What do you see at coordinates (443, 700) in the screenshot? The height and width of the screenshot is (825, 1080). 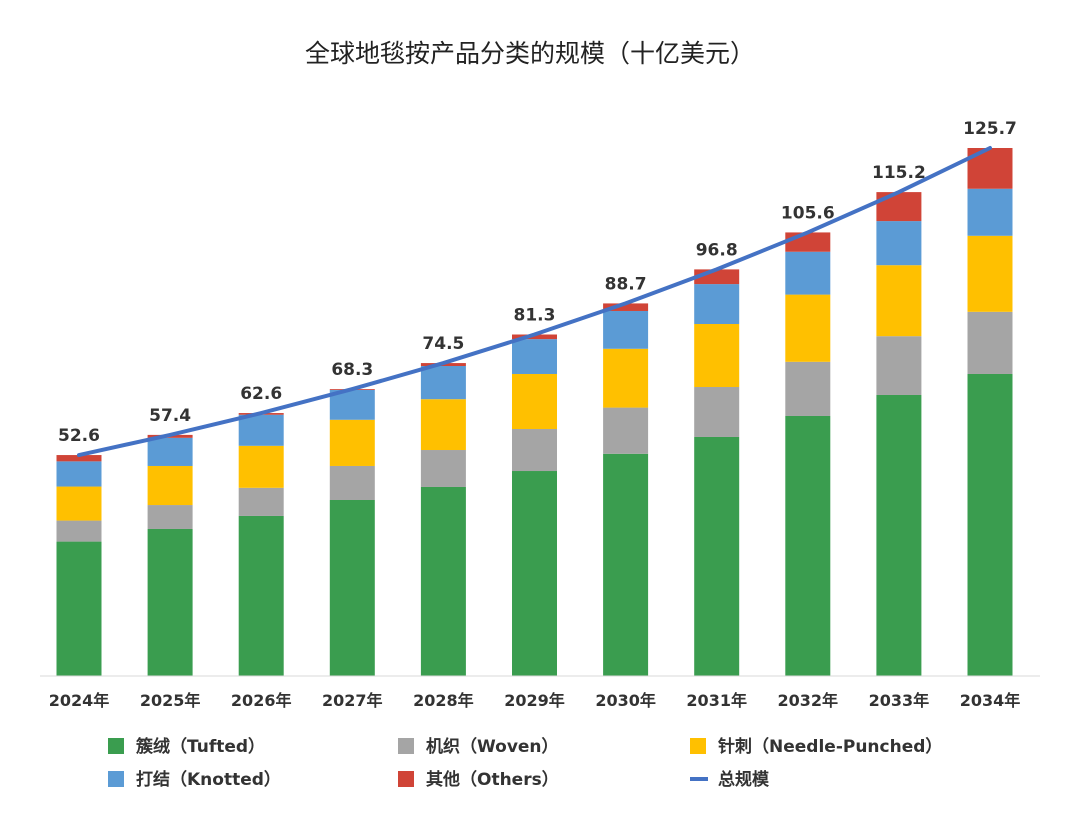 I see `x-tick-label: 2028年` at bounding box center [443, 700].